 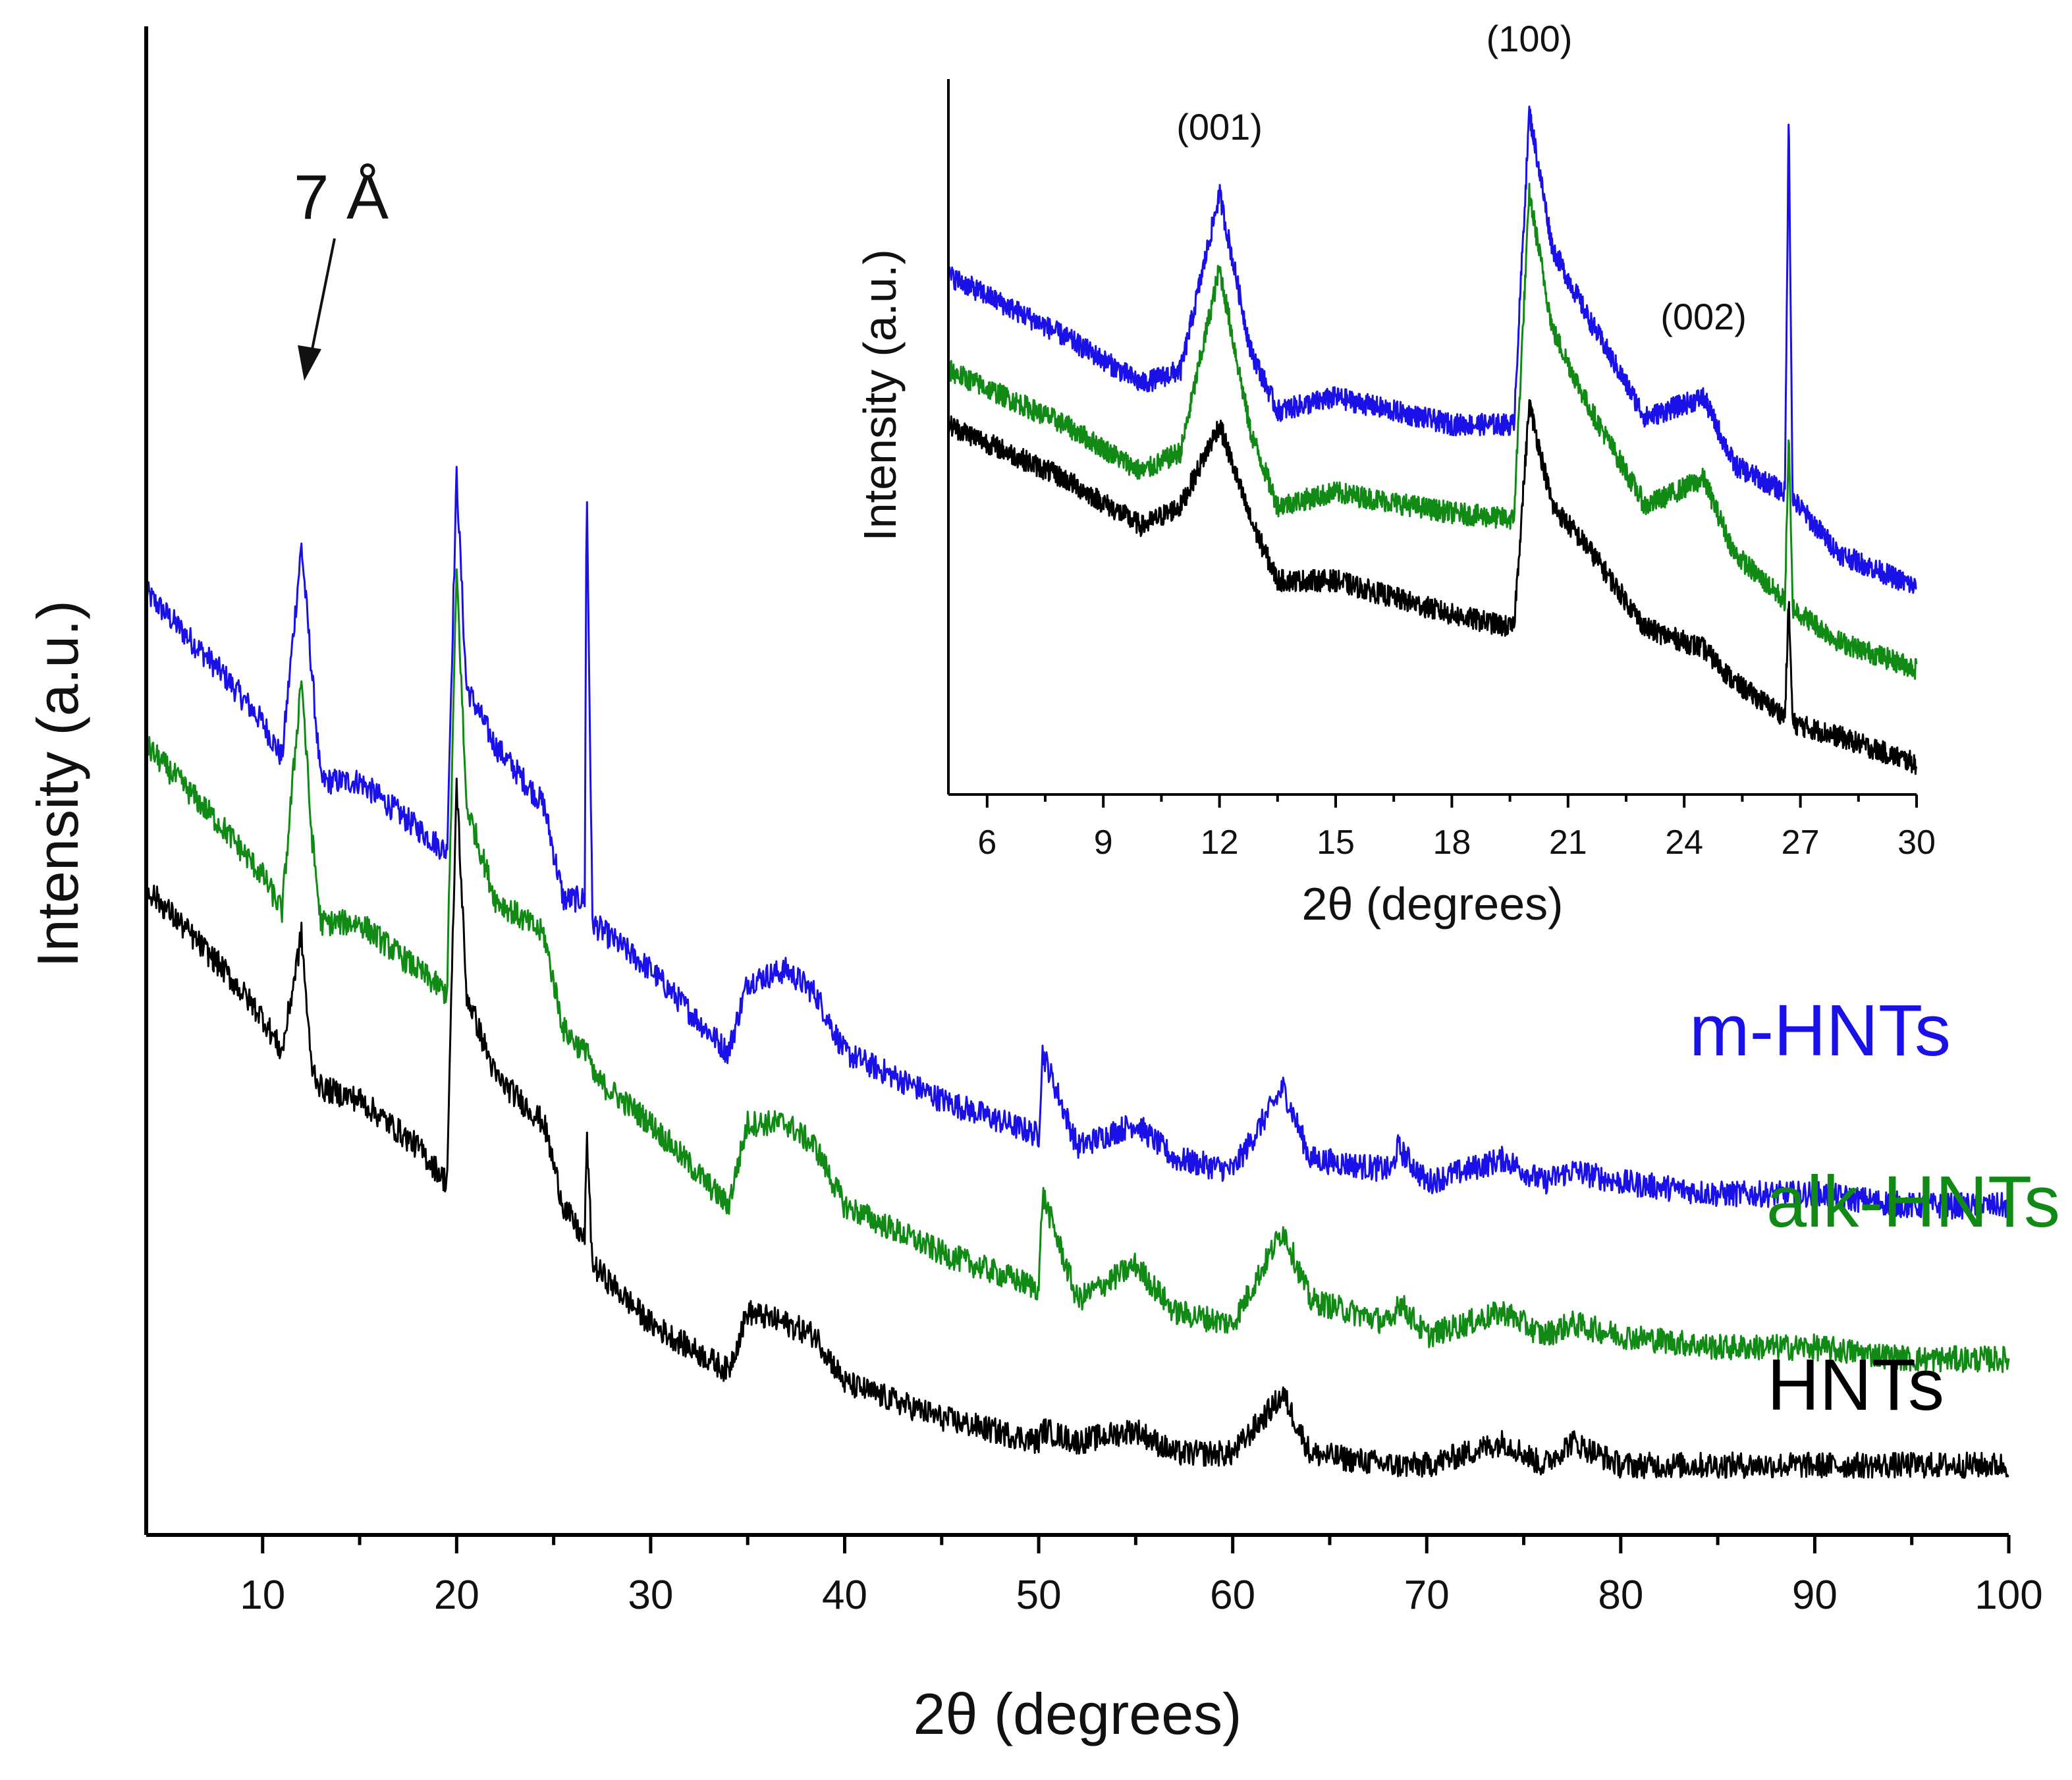 I want to click on chart0-x-tick-label-60: 60, so click(x=1233, y=1595).